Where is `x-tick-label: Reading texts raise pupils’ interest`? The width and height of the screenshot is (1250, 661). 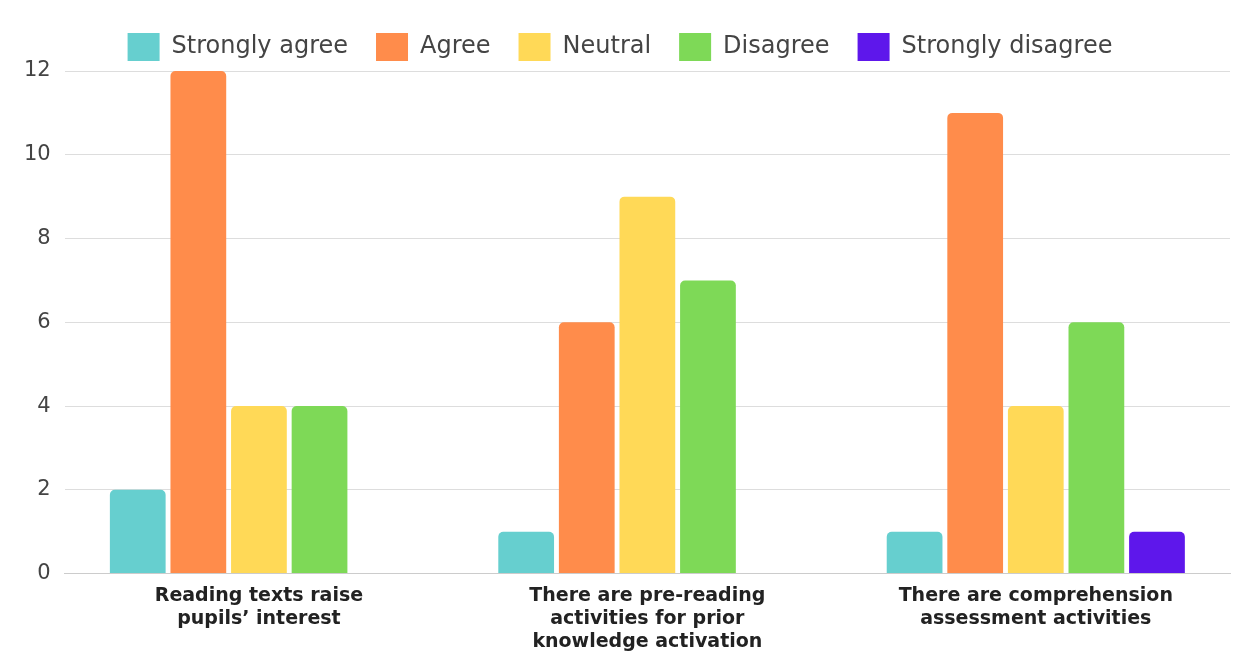 x-tick-label: Reading texts raise pupils’ interest is located at coordinates (259, 605).